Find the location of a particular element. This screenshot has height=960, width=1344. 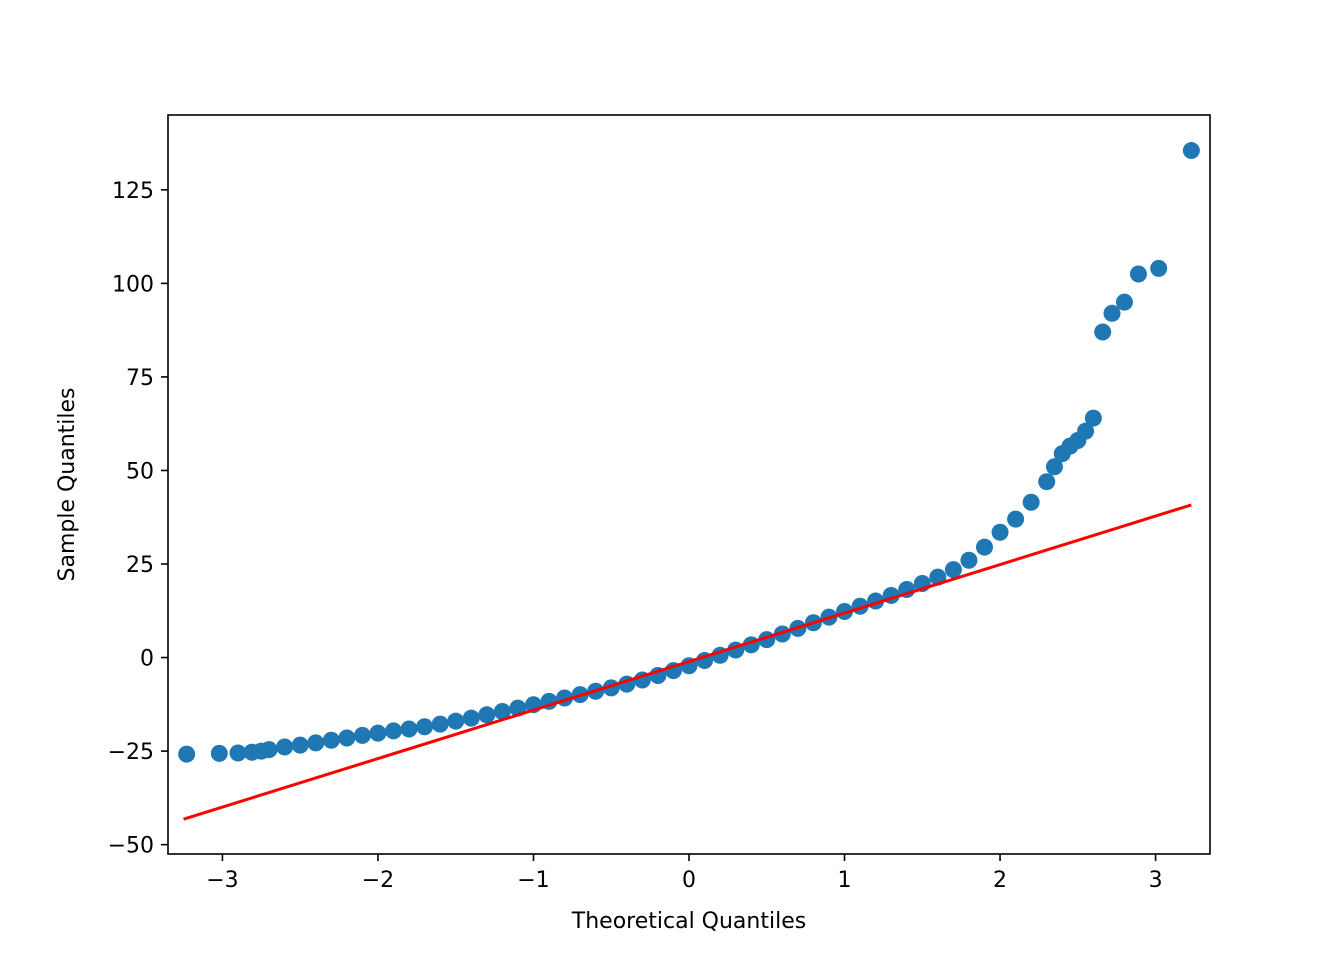

x-tick-label: 0 is located at coordinates (689, 880).